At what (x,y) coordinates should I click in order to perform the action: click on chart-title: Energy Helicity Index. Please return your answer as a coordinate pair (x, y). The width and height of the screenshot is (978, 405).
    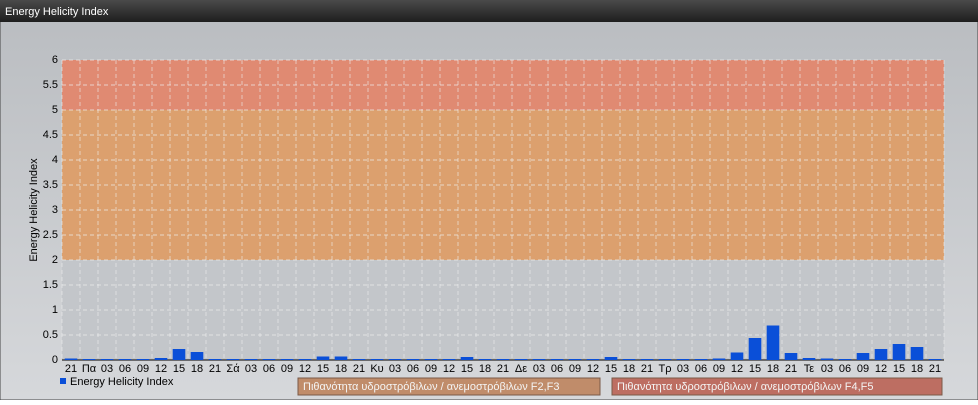
    Looking at the image, I should click on (57, 12).